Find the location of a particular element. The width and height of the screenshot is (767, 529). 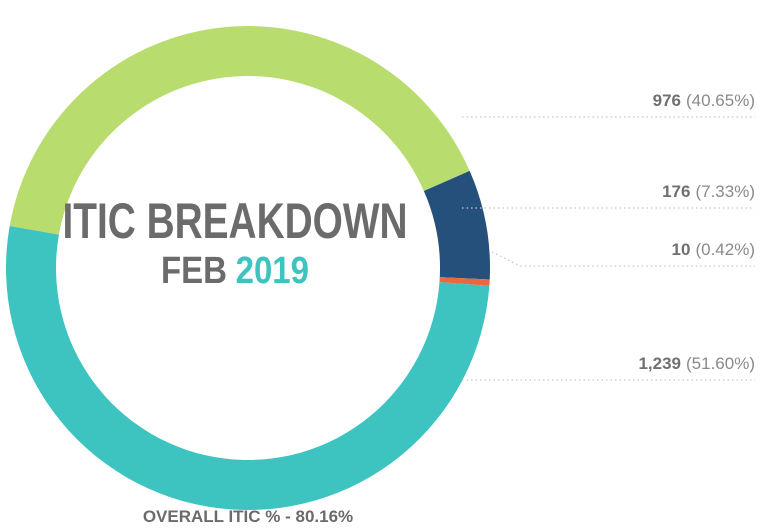

legend-label: 176 (7.33%) is located at coordinates (708, 191).